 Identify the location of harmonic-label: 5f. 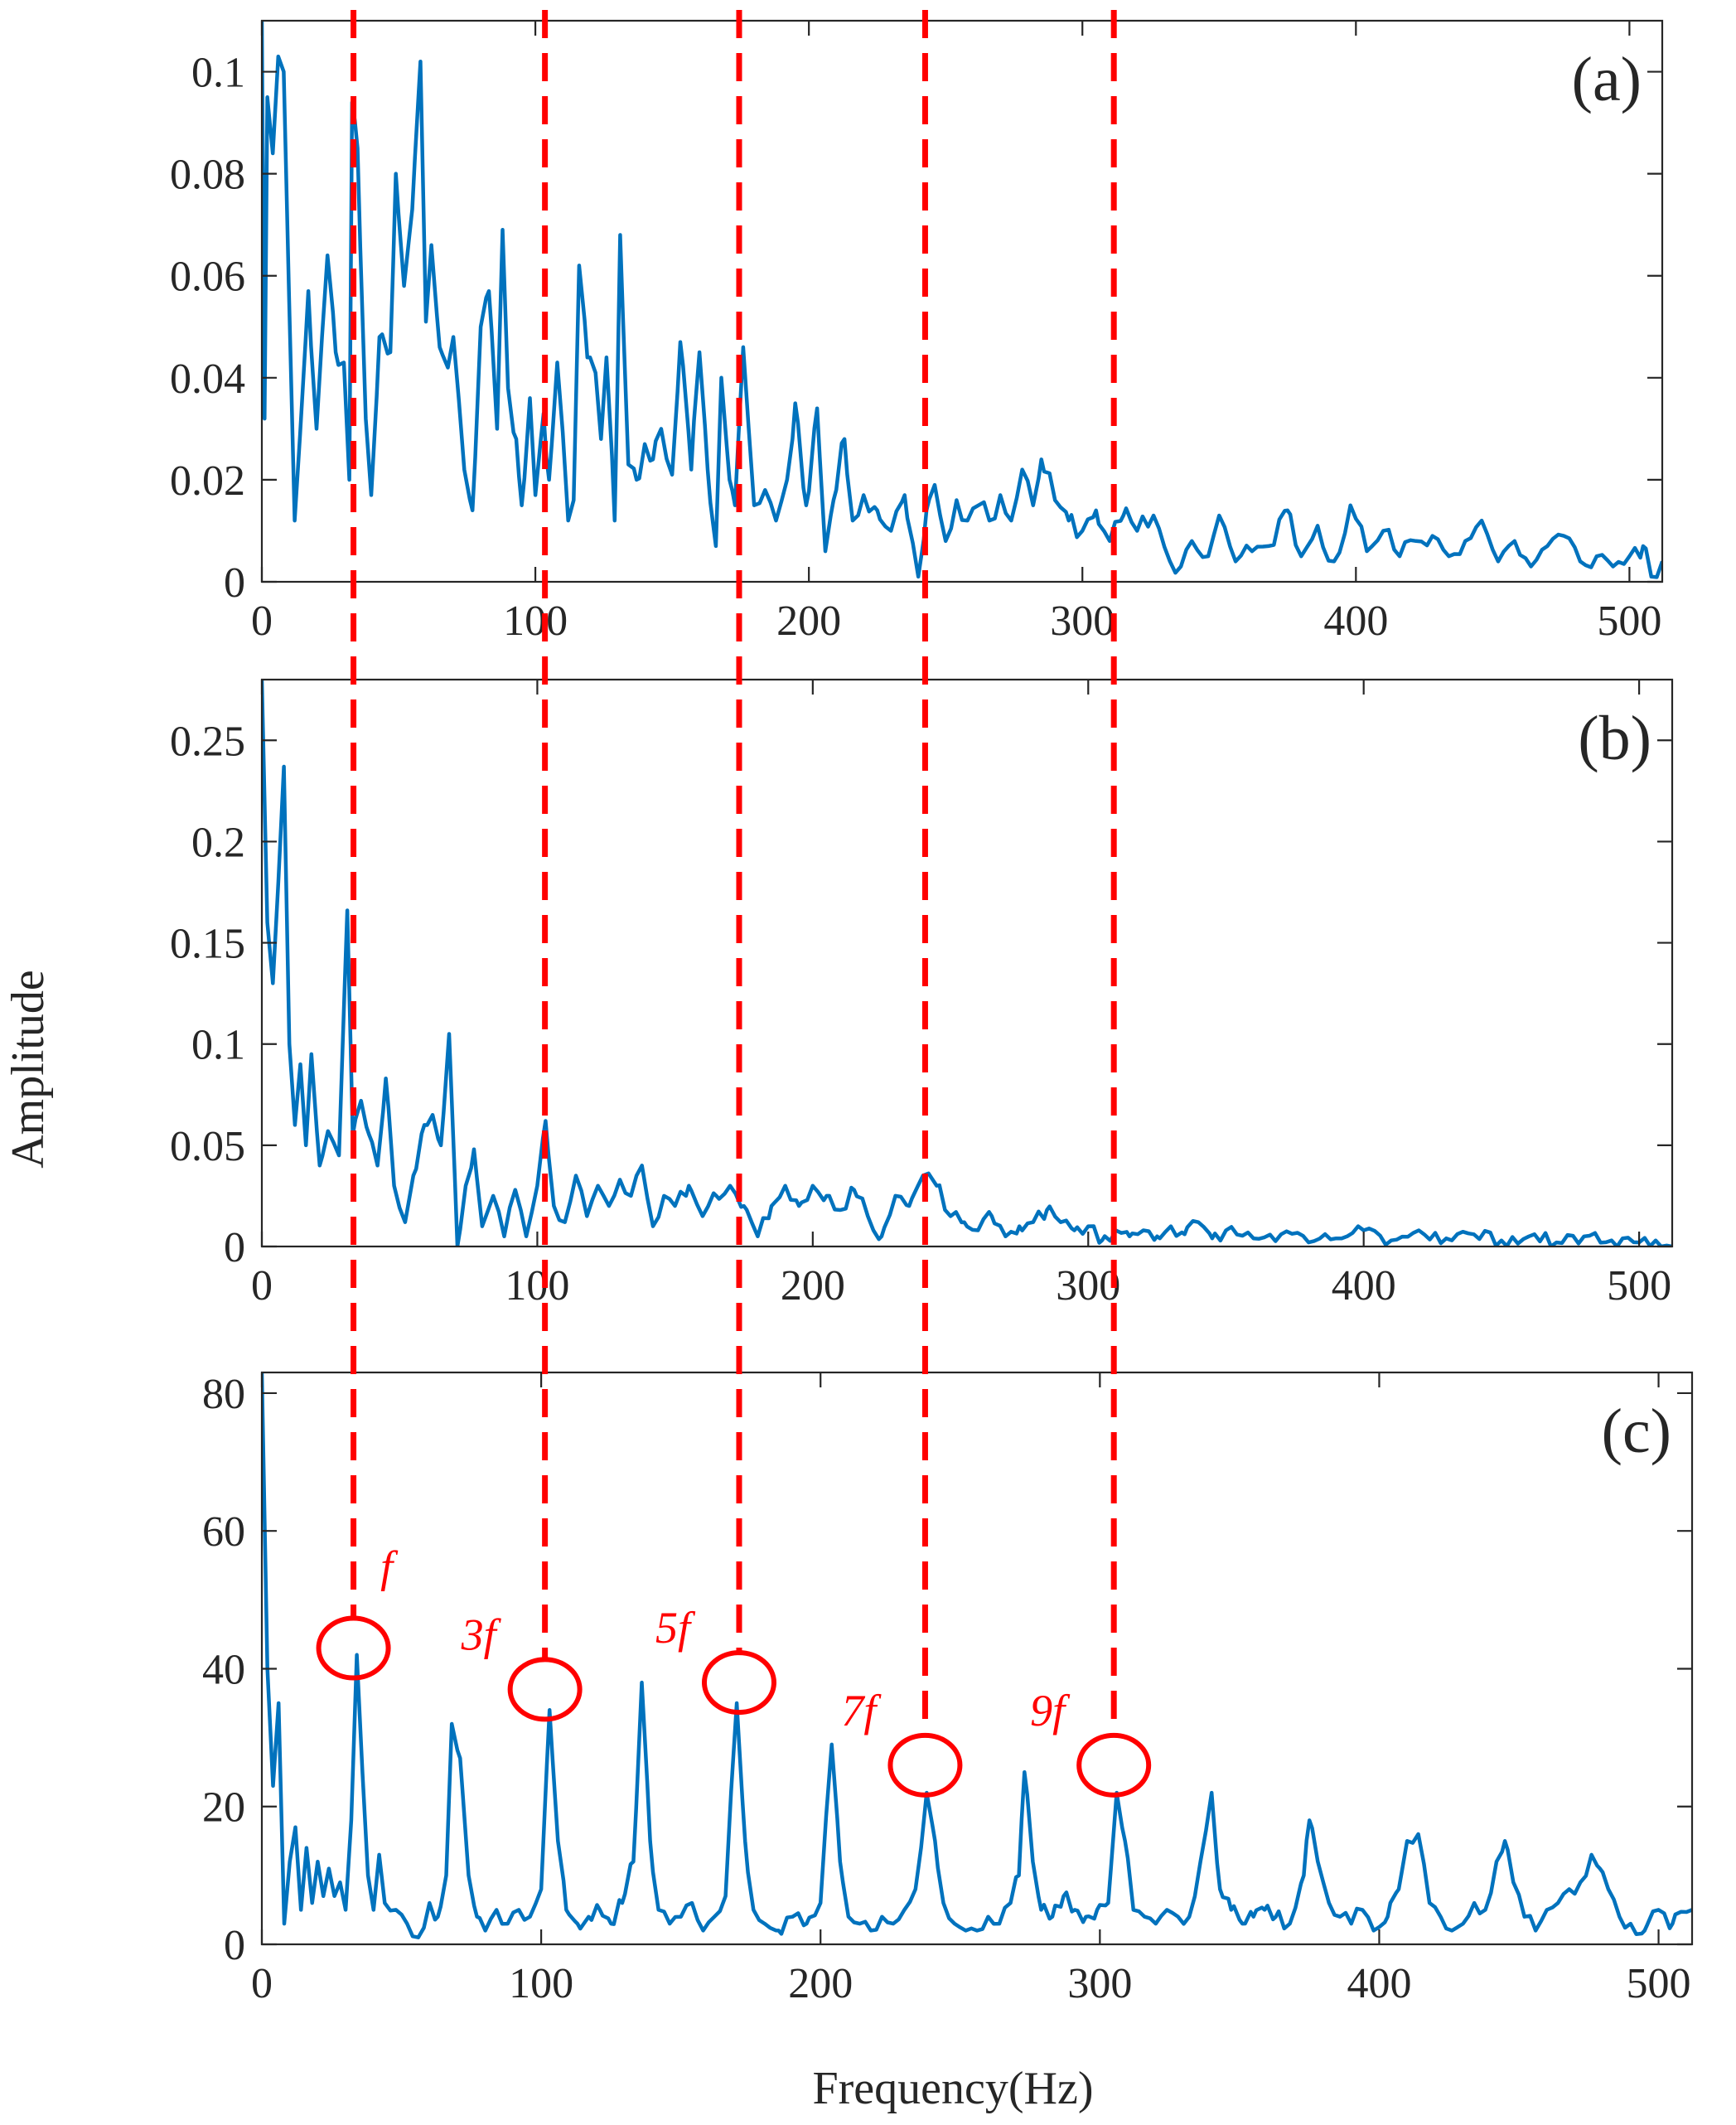
(675, 1628).